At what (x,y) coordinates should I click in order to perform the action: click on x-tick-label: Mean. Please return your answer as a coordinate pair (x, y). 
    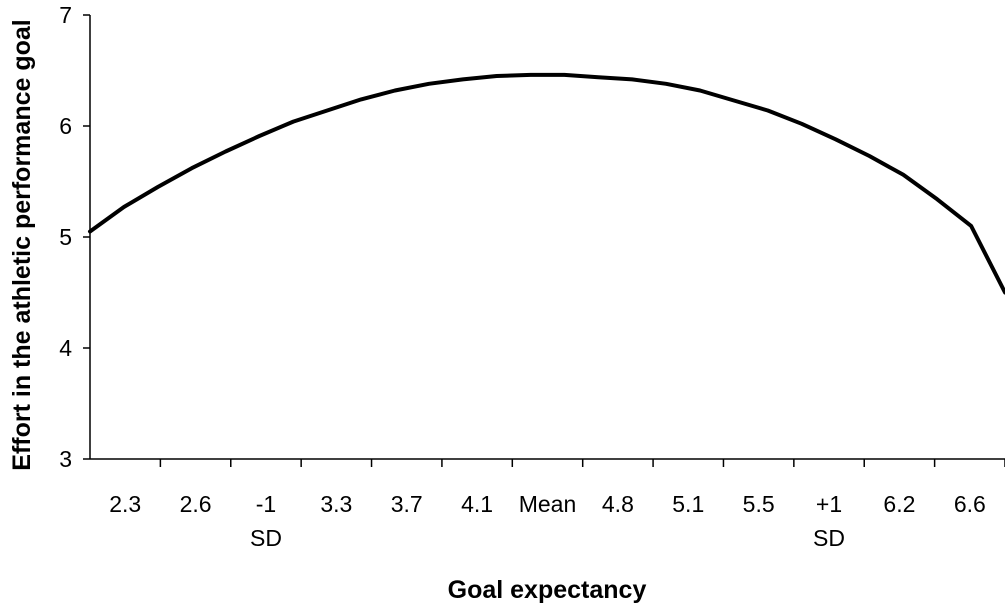
    Looking at the image, I should click on (548, 504).